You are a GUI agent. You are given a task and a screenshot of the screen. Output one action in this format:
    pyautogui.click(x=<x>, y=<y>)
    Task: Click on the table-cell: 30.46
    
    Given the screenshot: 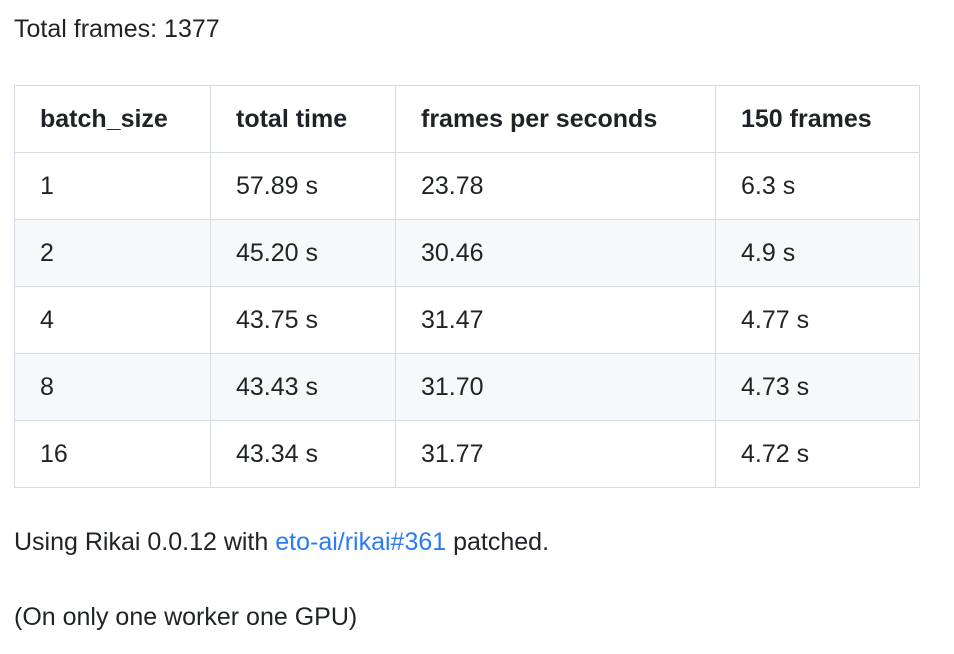 What is the action you would take?
    pyautogui.click(x=555, y=253)
    